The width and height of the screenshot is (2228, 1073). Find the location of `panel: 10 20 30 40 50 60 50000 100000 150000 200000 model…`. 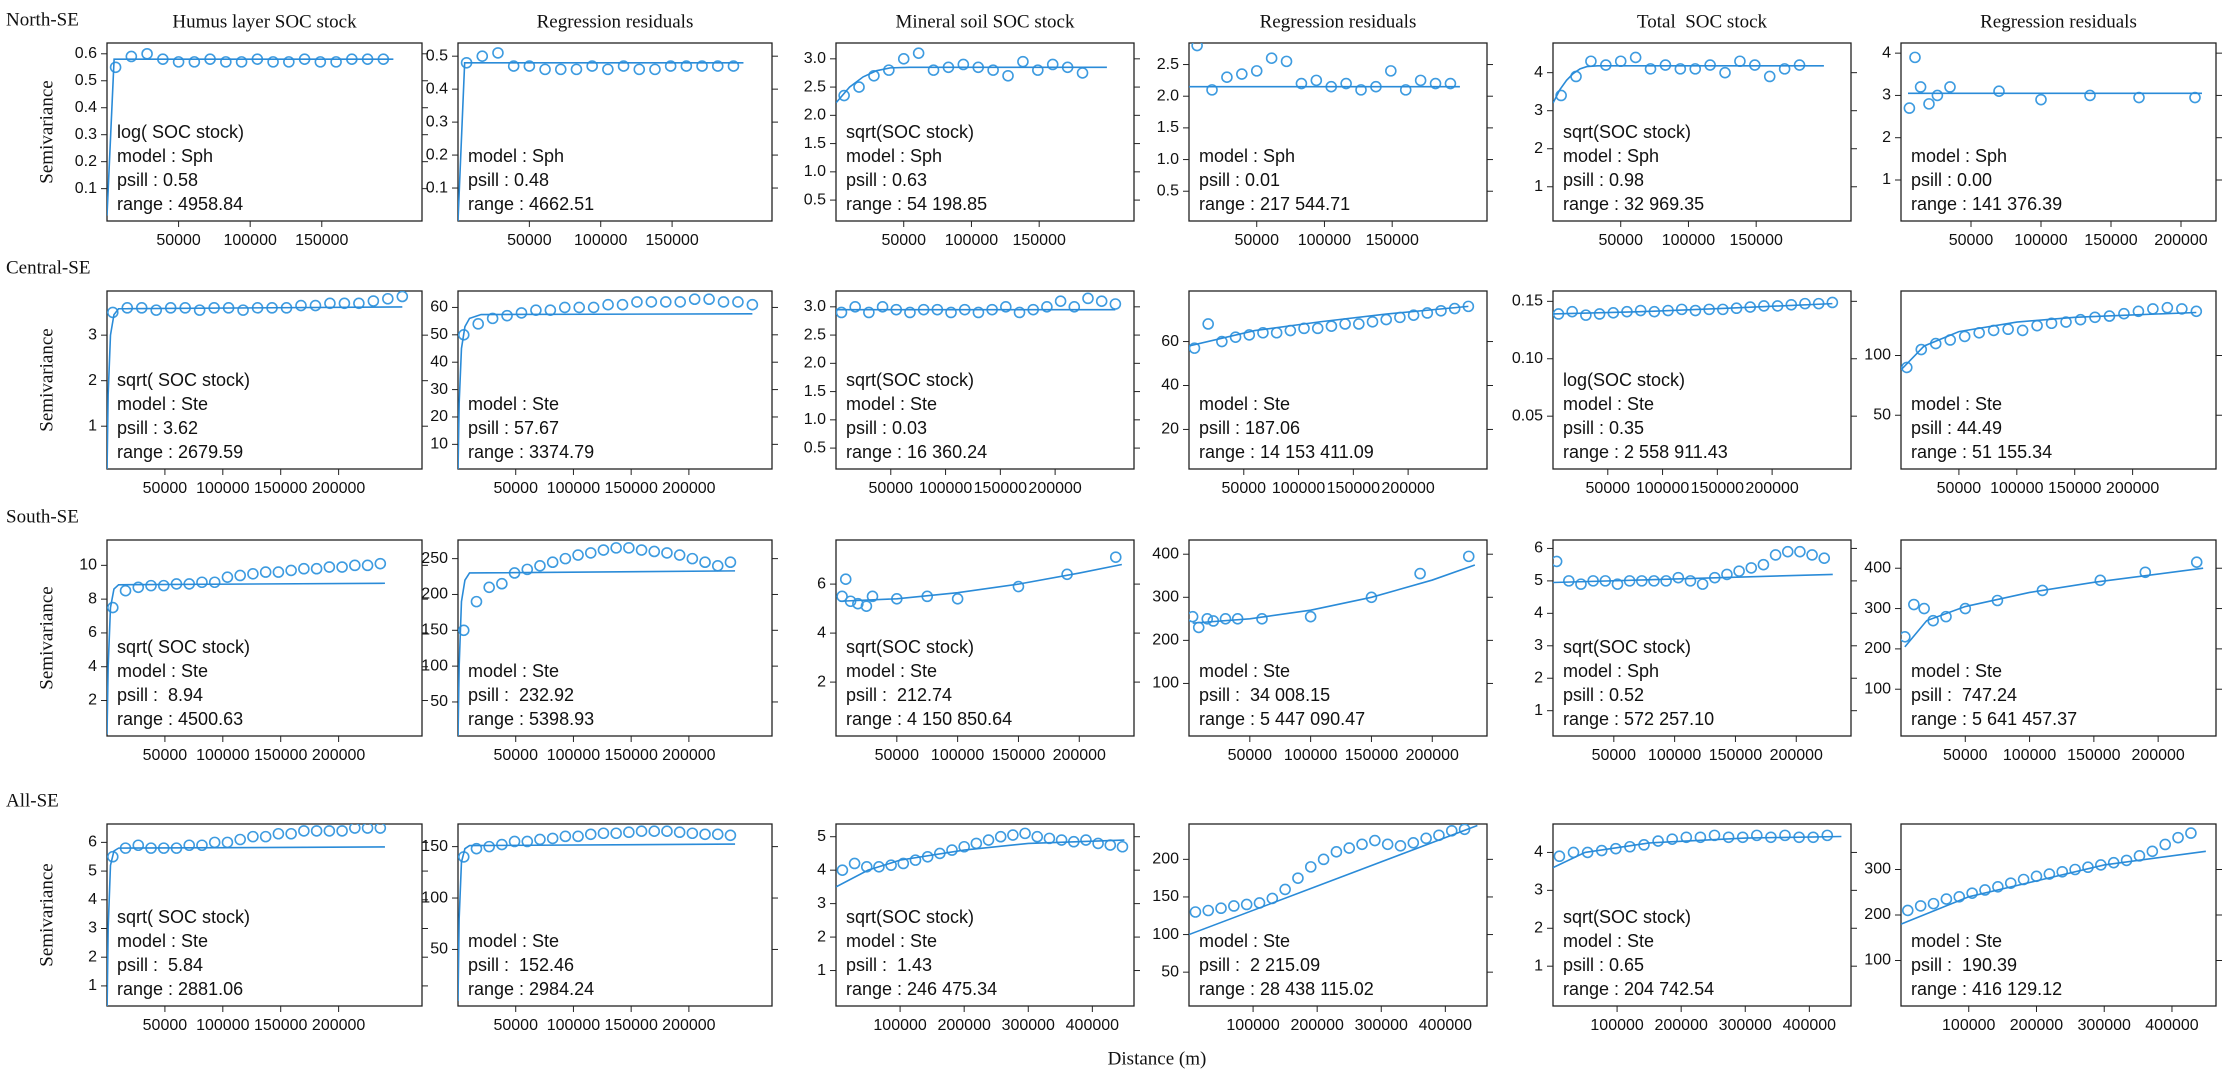

panel: 10 20 30 40 50 60 50000 100000 150000 200000 model… is located at coordinates (604, 393).